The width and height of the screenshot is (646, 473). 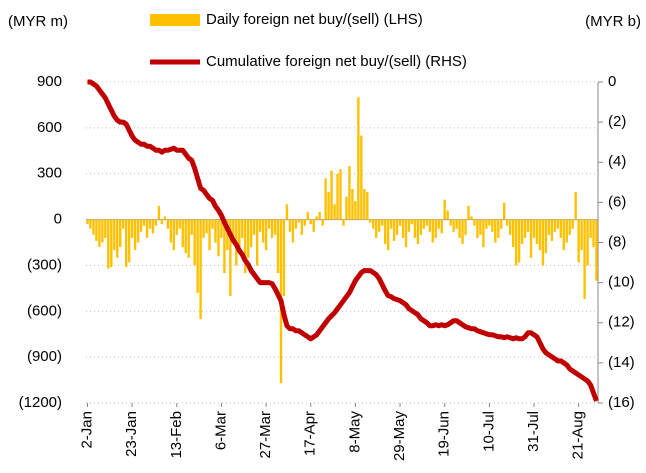 What do you see at coordinates (44, 264) in the screenshot?
I see `y-tick-label: (300)` at bounding box center [44, 264].